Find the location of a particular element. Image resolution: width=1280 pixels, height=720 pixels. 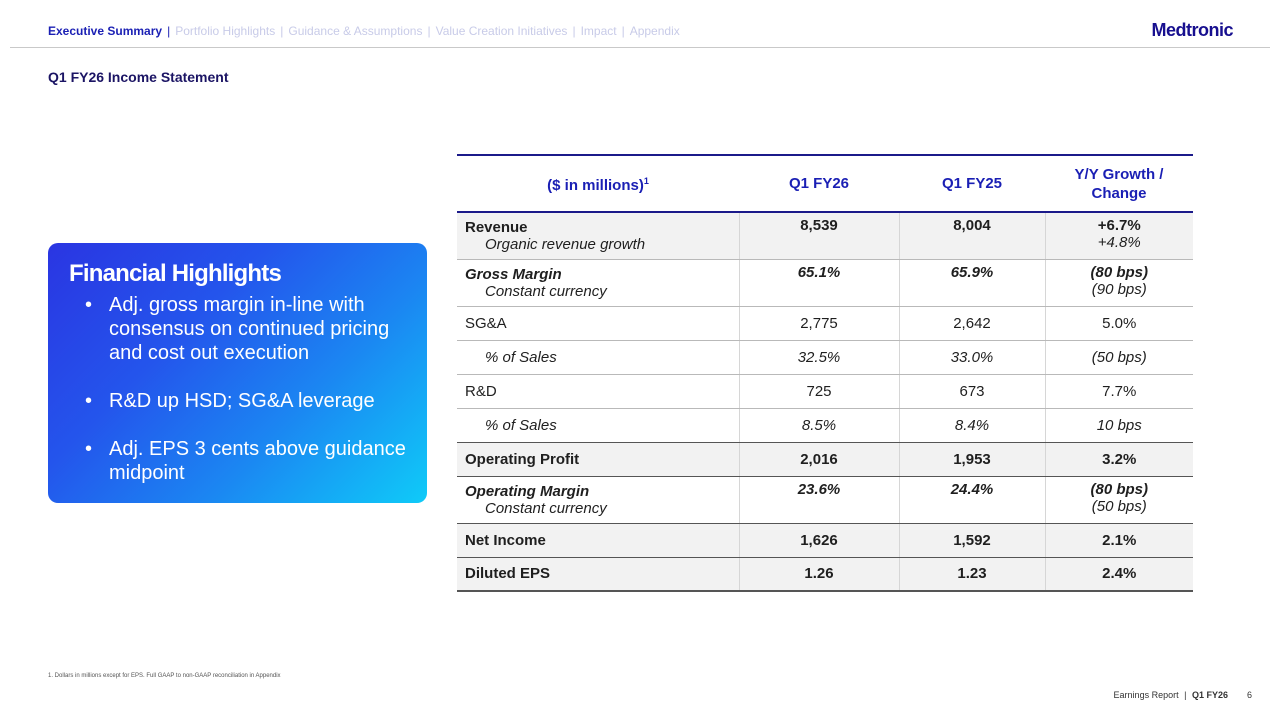

row-label: Gross Margin Constant currency is located at coordinates (598, 283).